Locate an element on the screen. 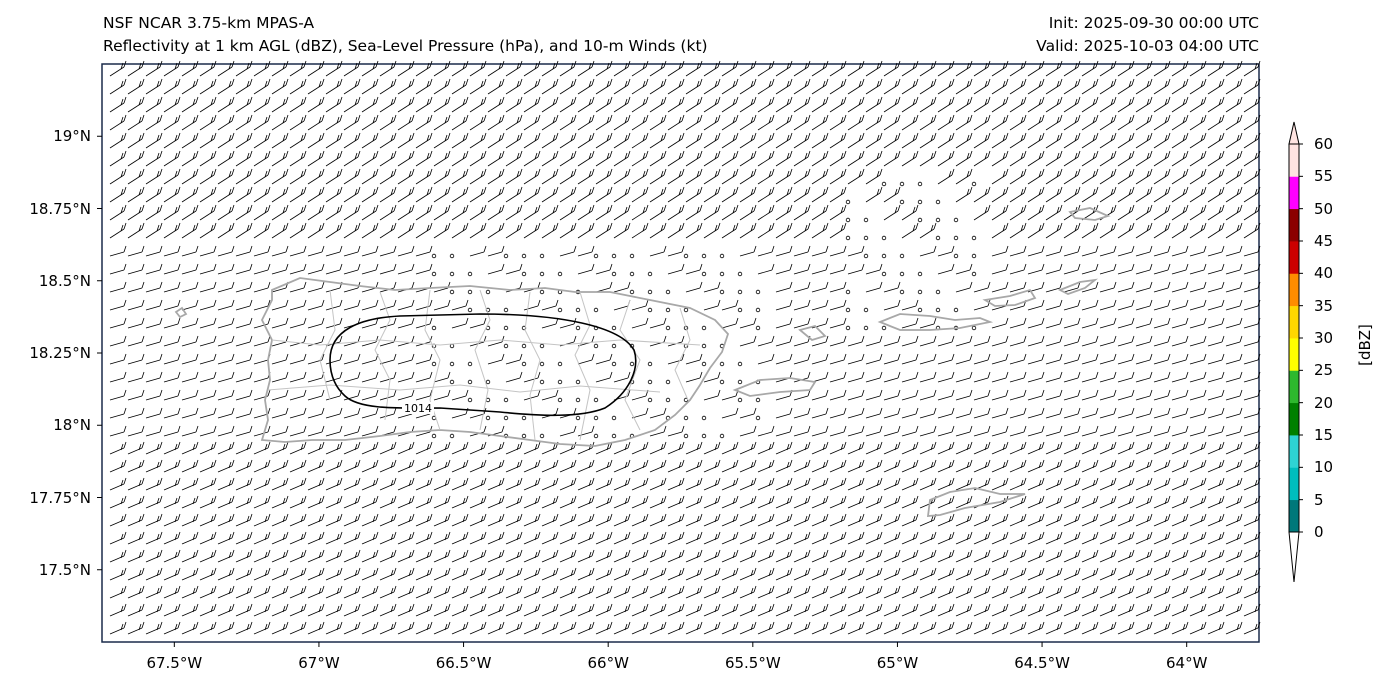 This screenshot has width=1378, height=687. lon-tick-label: 67.5°W is located at coordinates (174, 663).